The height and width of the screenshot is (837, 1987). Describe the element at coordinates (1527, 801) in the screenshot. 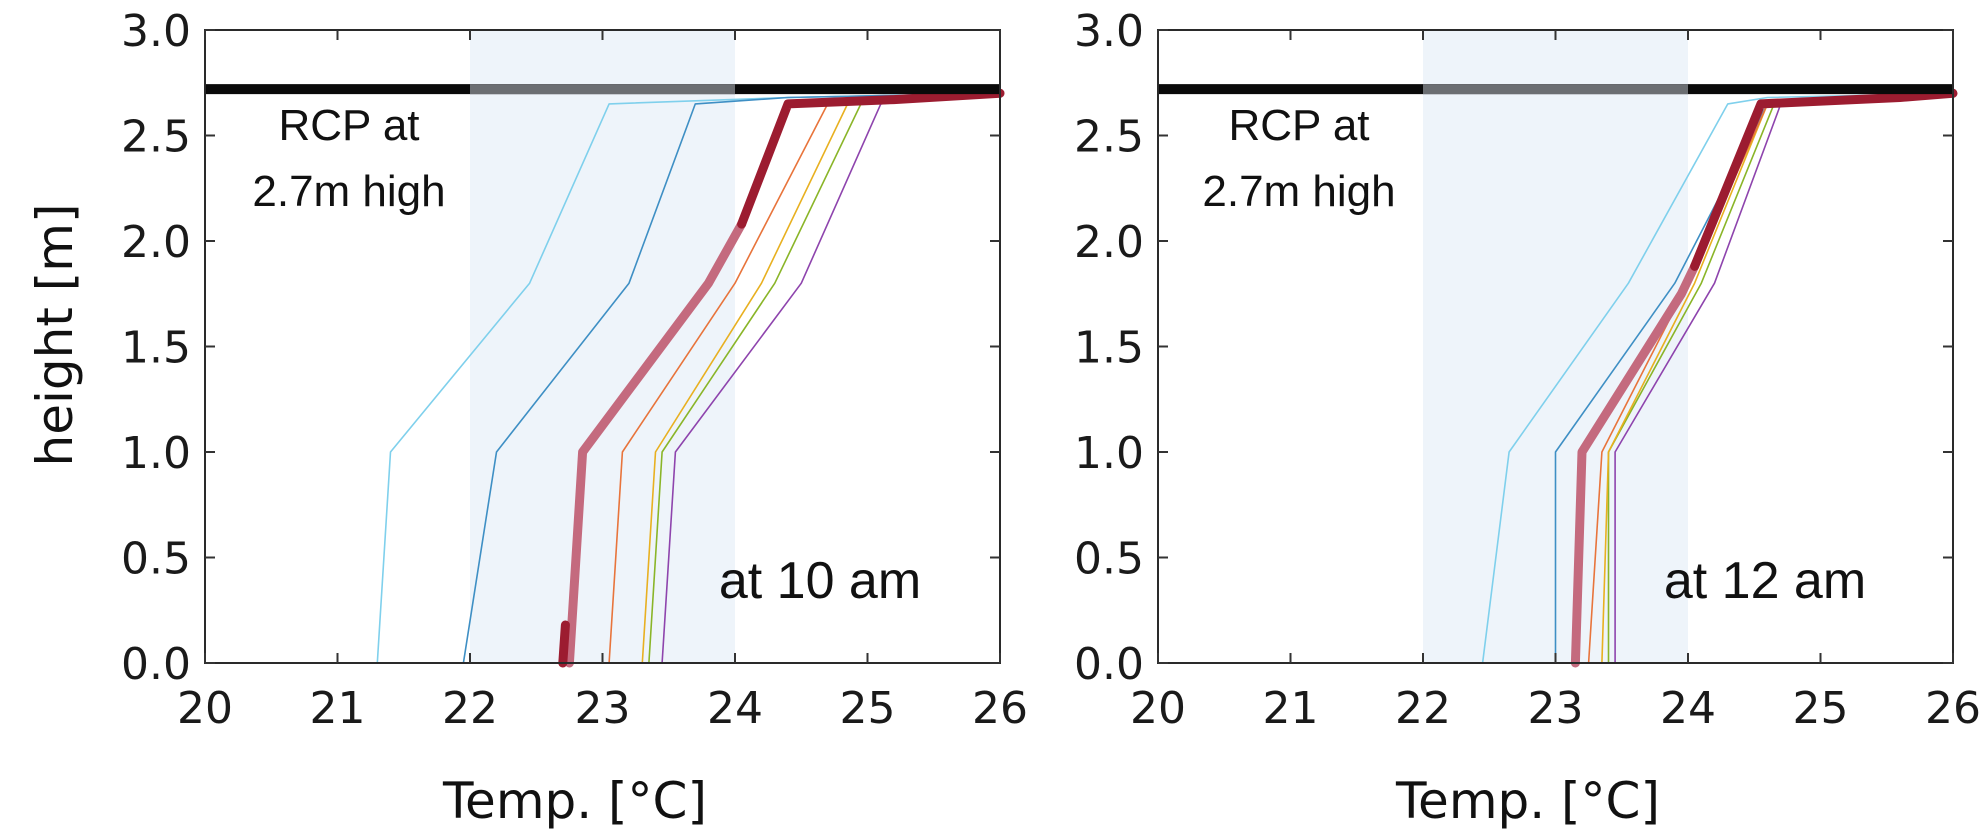

I see `x-axis-title-right: Temp. [°C]` at that location.